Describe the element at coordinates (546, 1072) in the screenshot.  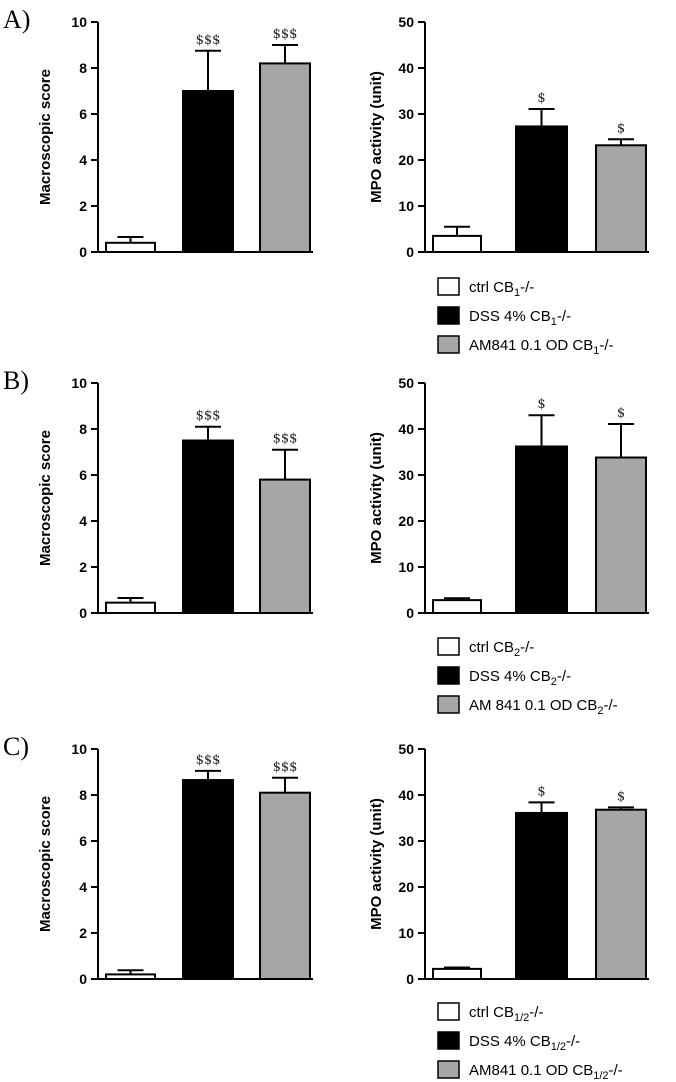
I see `legend-label: AM841 0.1 OD CB1/2-/-` at that location.